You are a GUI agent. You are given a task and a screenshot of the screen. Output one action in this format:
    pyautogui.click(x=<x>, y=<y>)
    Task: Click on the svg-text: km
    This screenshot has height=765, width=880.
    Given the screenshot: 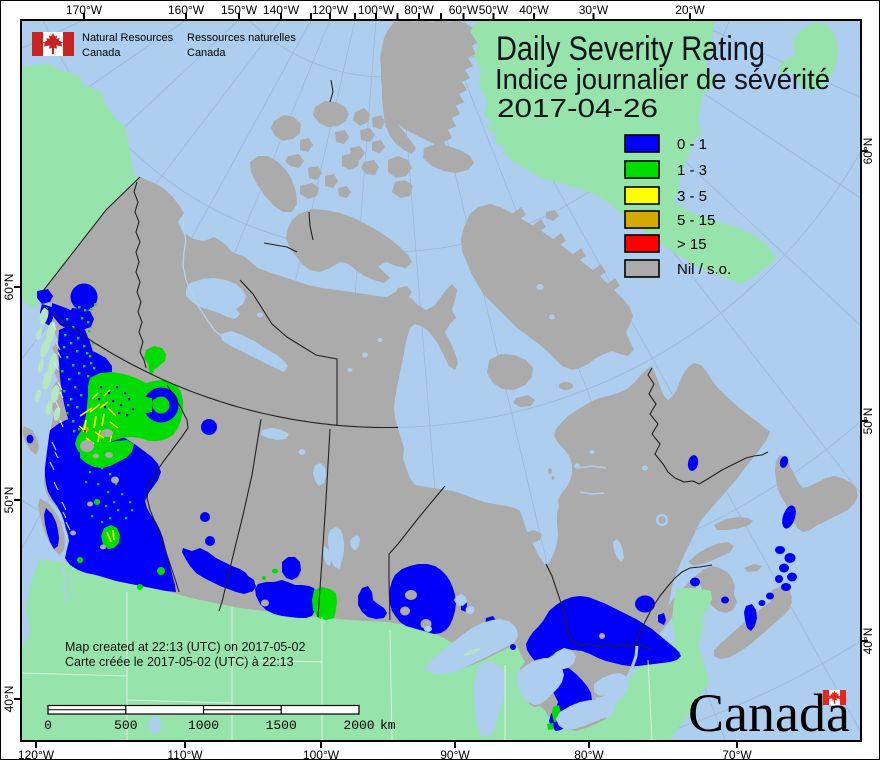 What is the action you would take?
    pyautogui.click(x=388, y=725)
    